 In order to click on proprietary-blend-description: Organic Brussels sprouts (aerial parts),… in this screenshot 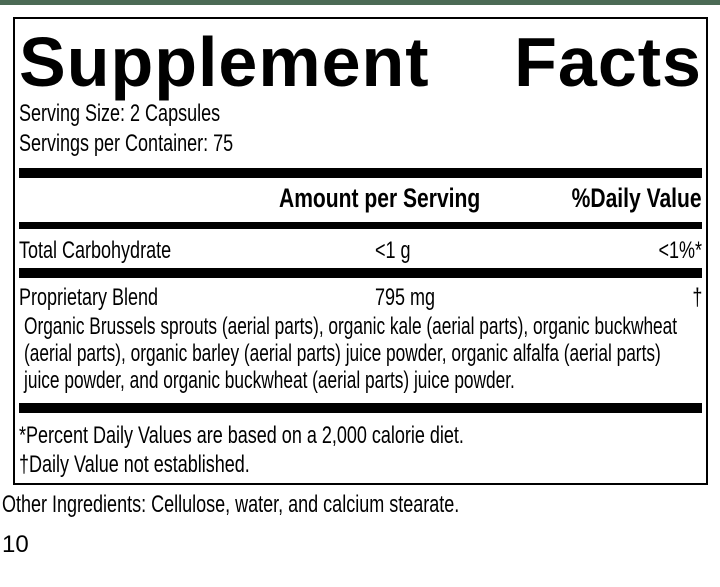, I will do `click(351, 353)`.